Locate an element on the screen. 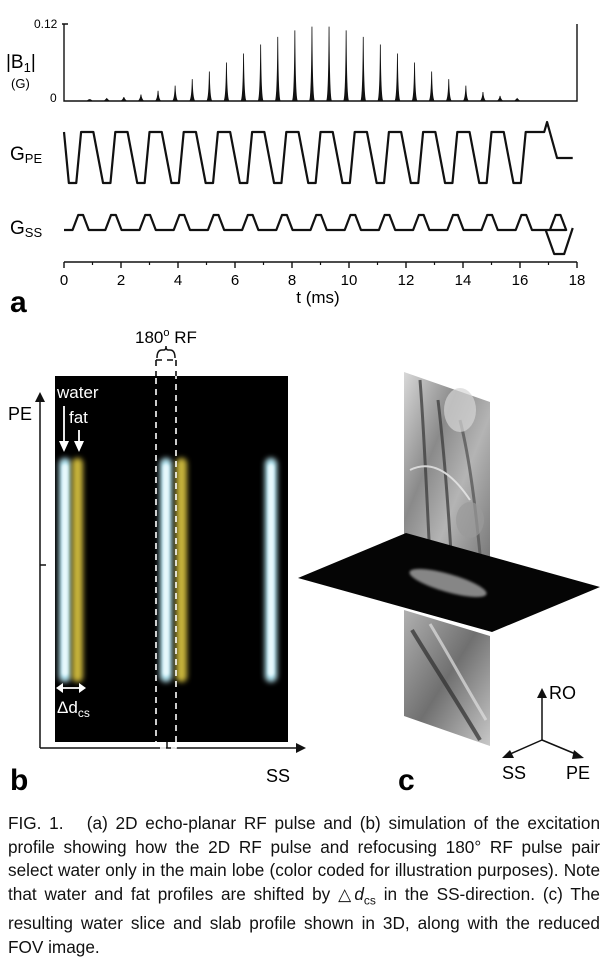  b1-unit: (G) is located at coordinates (20, 83).